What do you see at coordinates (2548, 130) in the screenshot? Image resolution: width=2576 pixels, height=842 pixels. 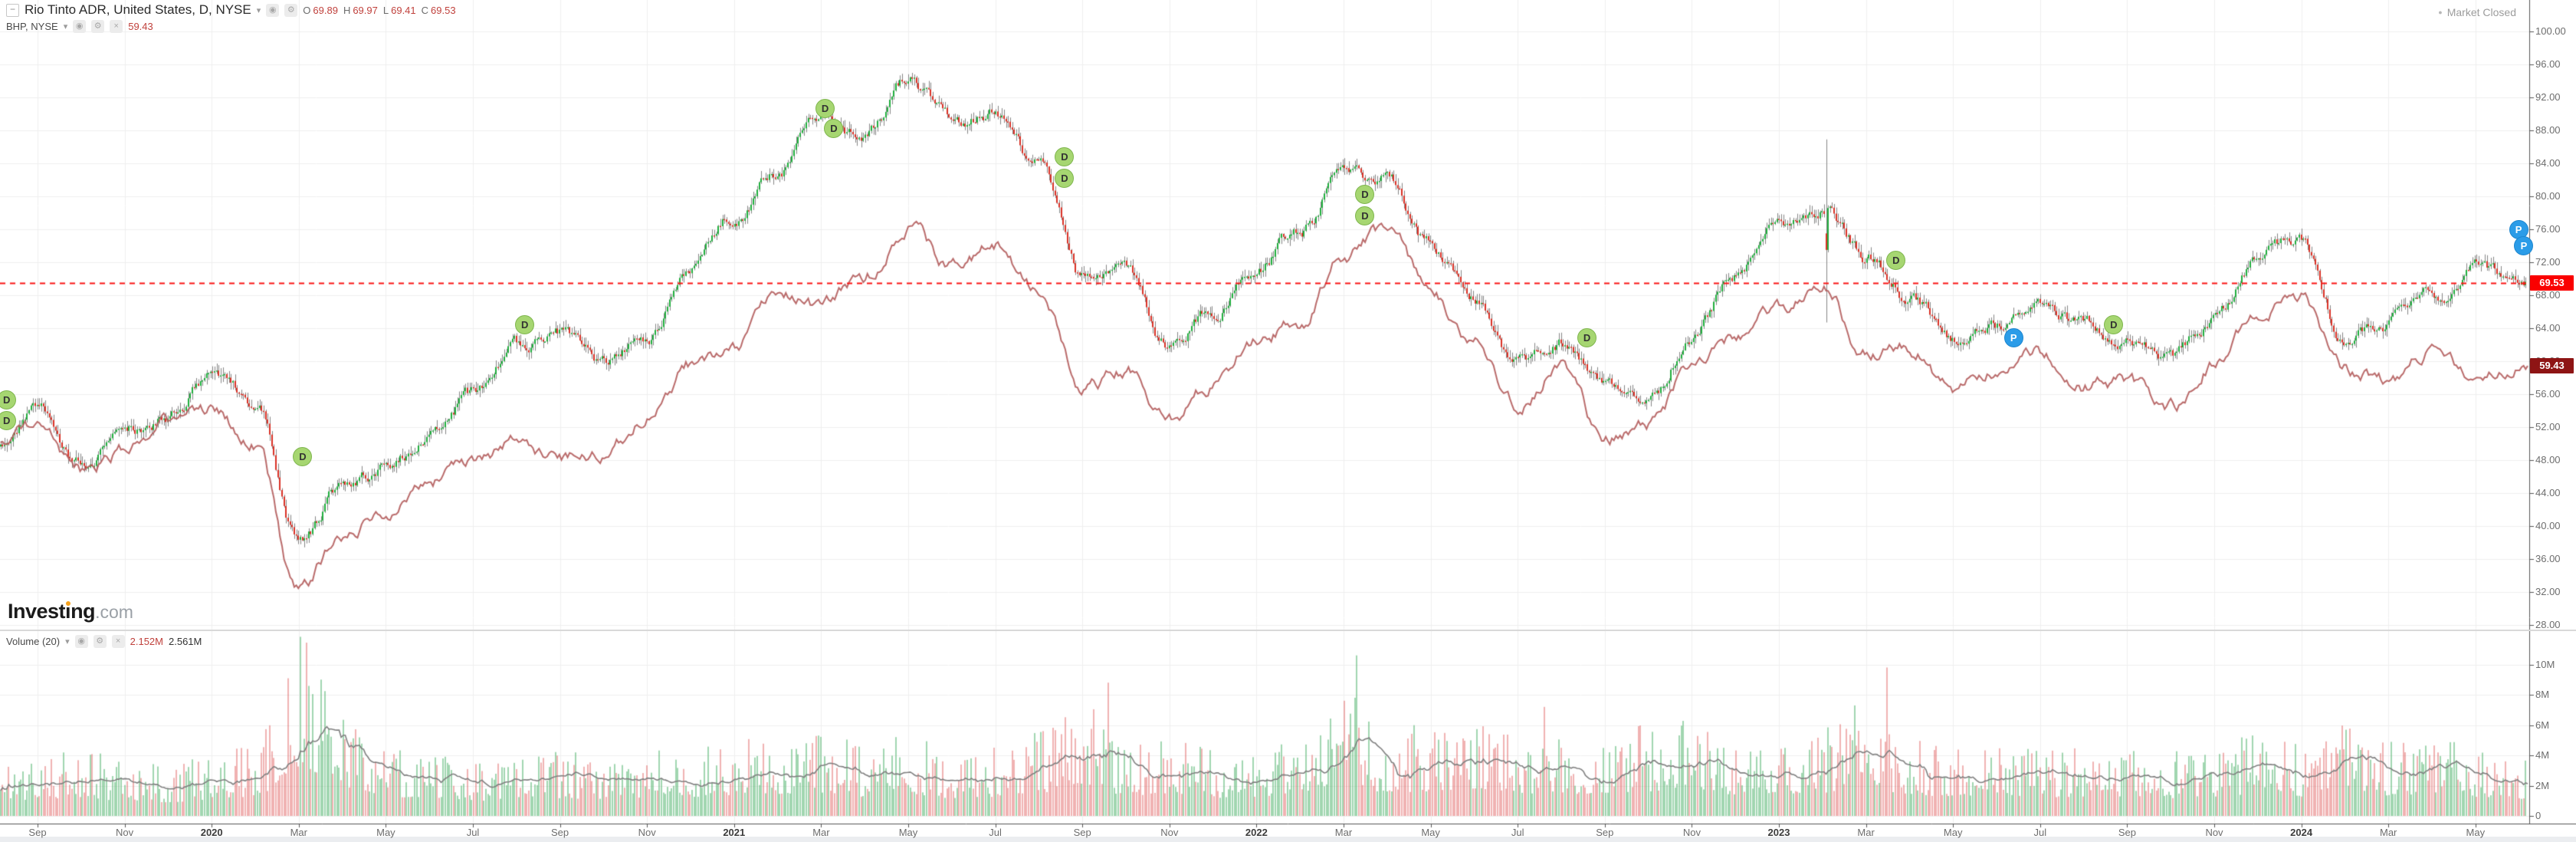 I see `price-axis-tick: 88.00` at bounding box center [2548, 130].